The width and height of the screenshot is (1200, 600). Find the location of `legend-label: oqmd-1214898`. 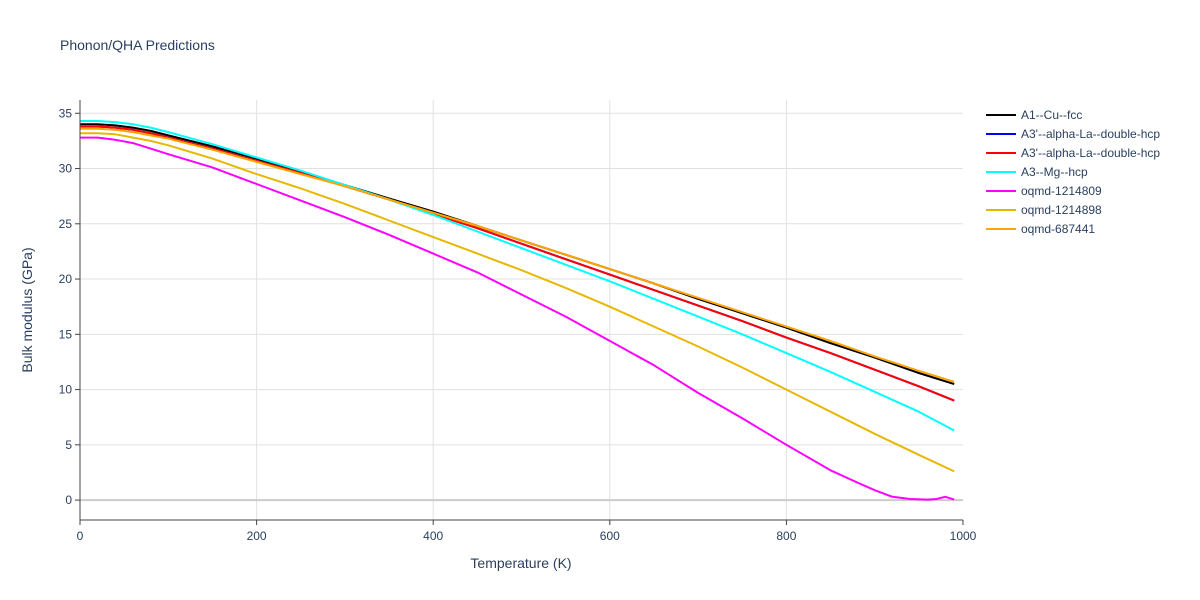

legend-label: oqmd-1214898 is located at coordinates (1061, 210).